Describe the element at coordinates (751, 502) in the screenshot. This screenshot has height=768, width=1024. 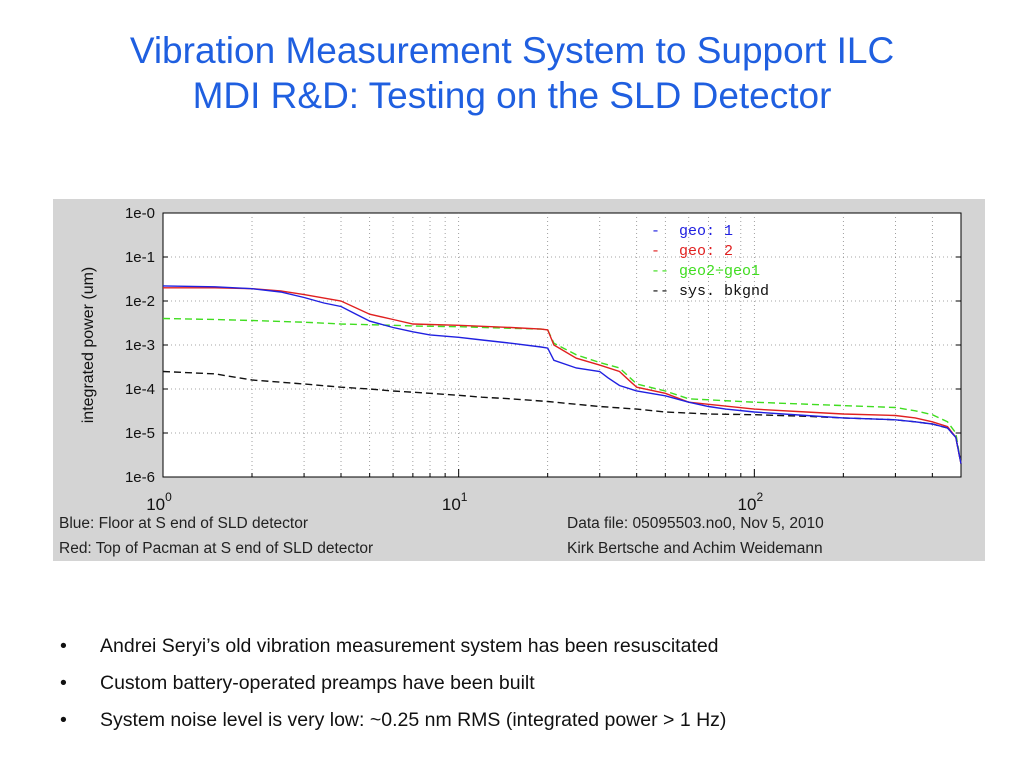
I see `x-tick-label: 10²` at that location.